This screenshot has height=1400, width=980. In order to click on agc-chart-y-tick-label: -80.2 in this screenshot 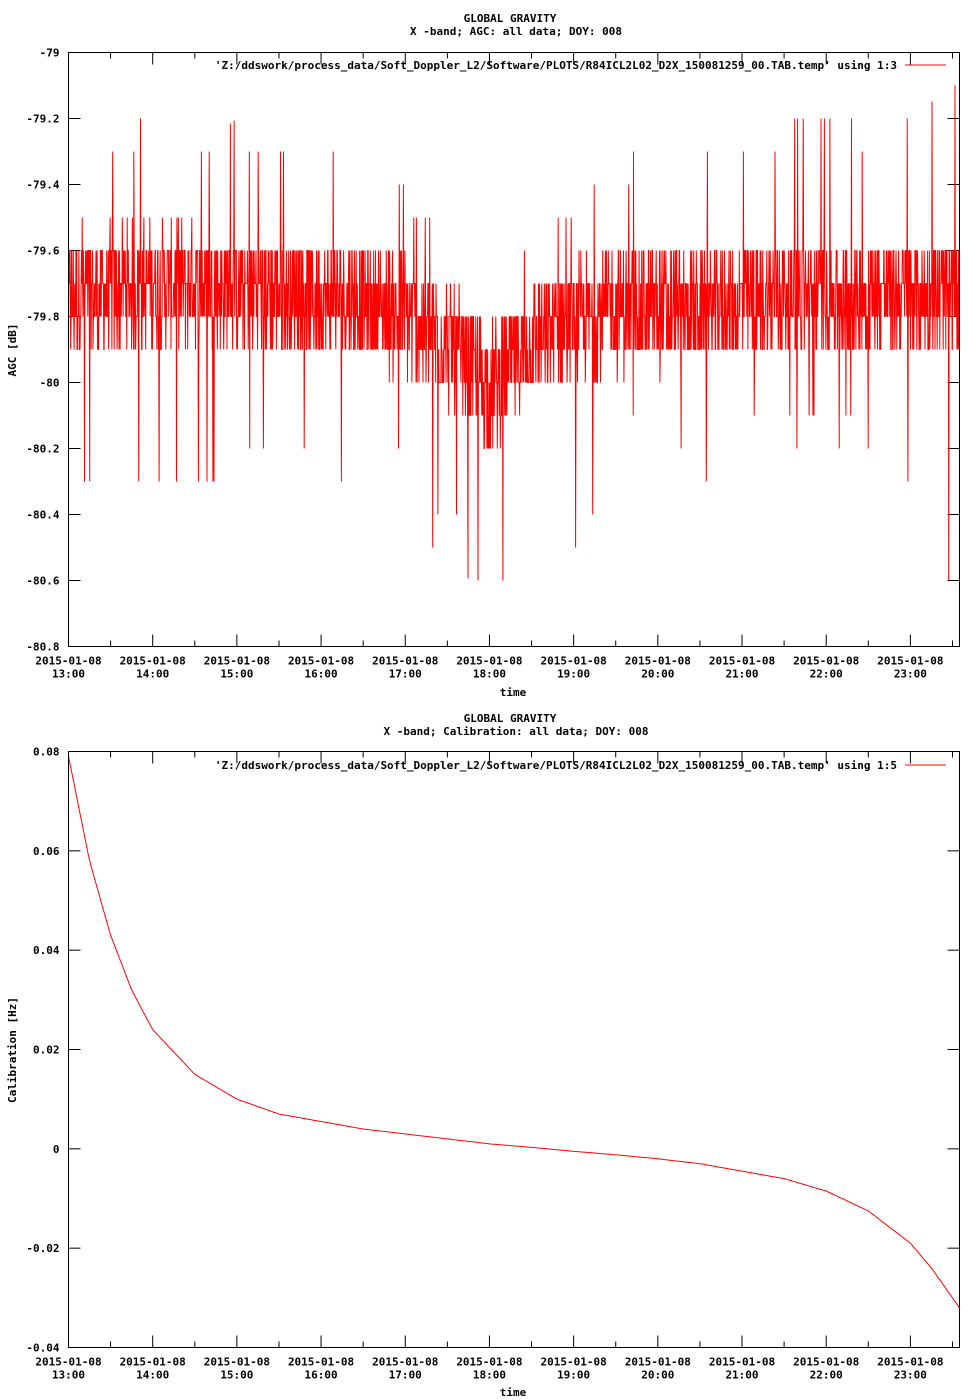, I will do `click(42, 449)`.